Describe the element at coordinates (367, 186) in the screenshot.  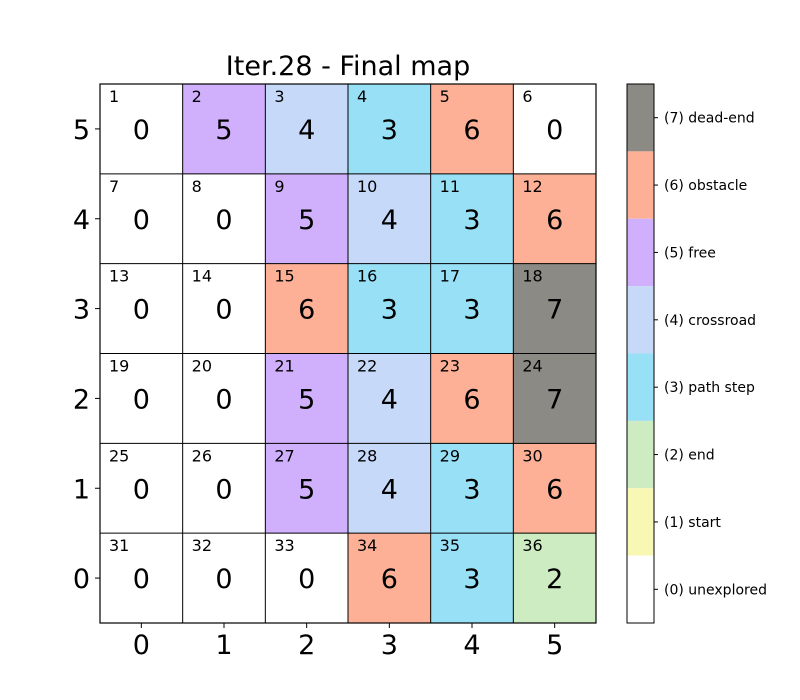
I see `cell-index-label: 10` at that location.